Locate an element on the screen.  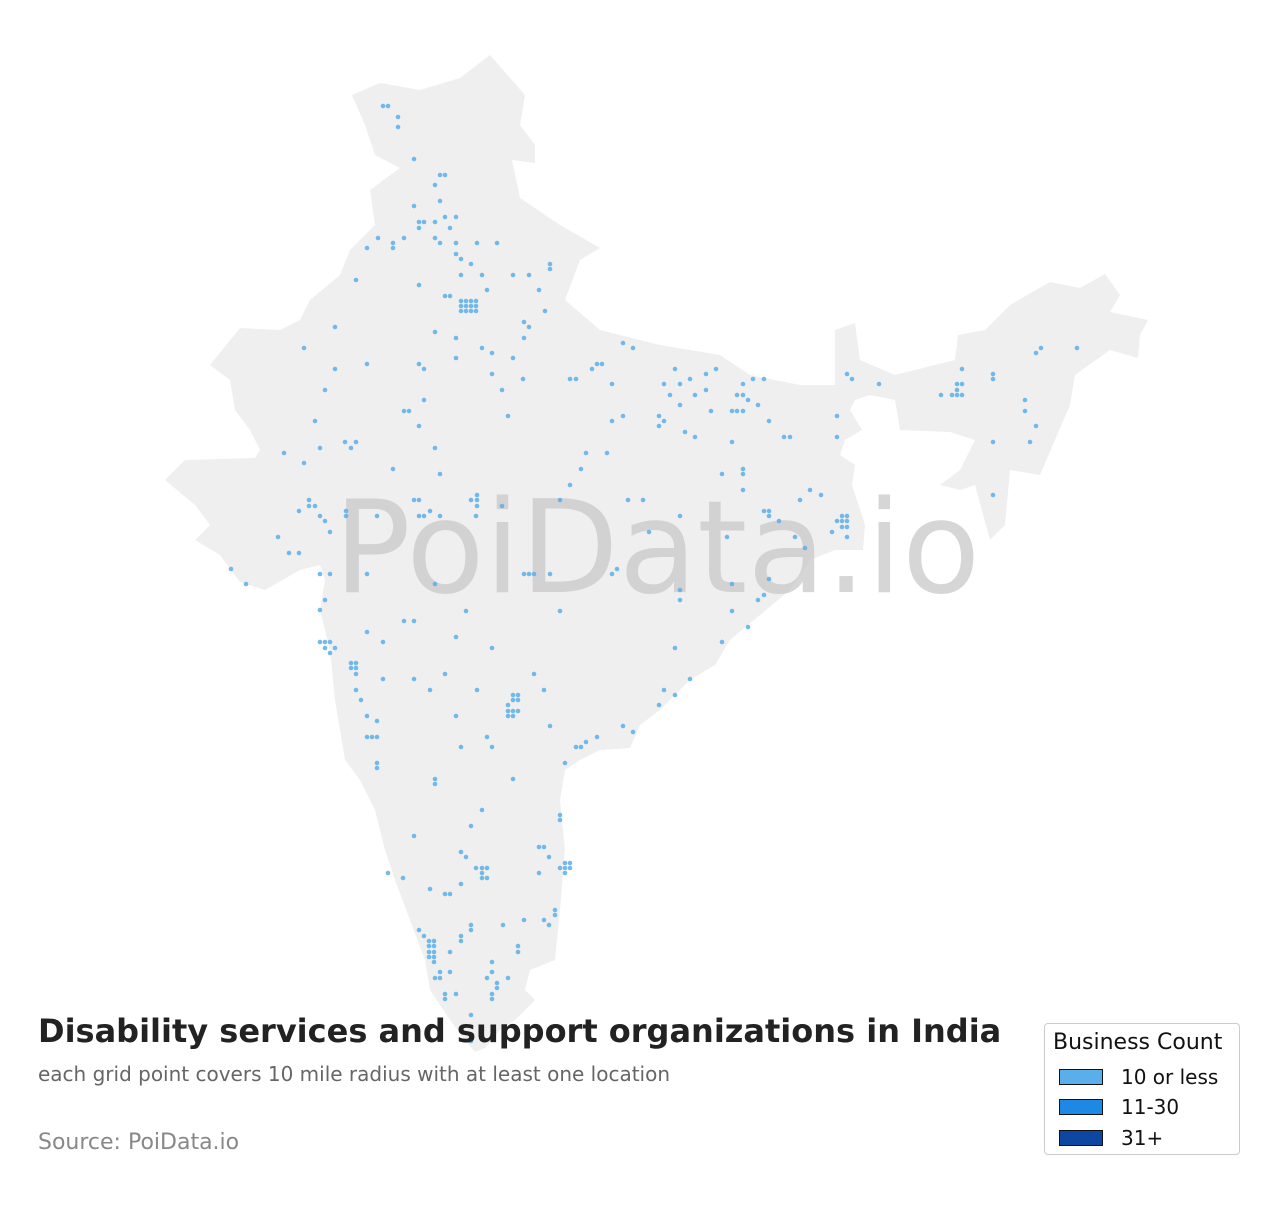
legend: Business Count 10 or less 11-30 31+ is located at coordinates (1142, 1089).